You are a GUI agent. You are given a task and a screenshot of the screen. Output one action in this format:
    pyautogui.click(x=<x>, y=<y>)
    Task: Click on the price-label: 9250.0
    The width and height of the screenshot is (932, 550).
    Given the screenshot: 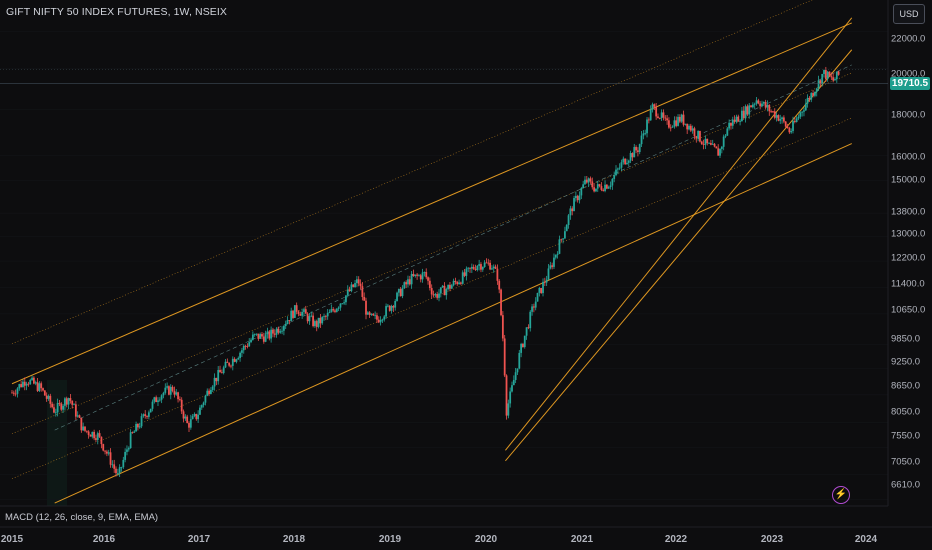 What is the action you would take?
    pyautogui.click(x=906, y=362)
    